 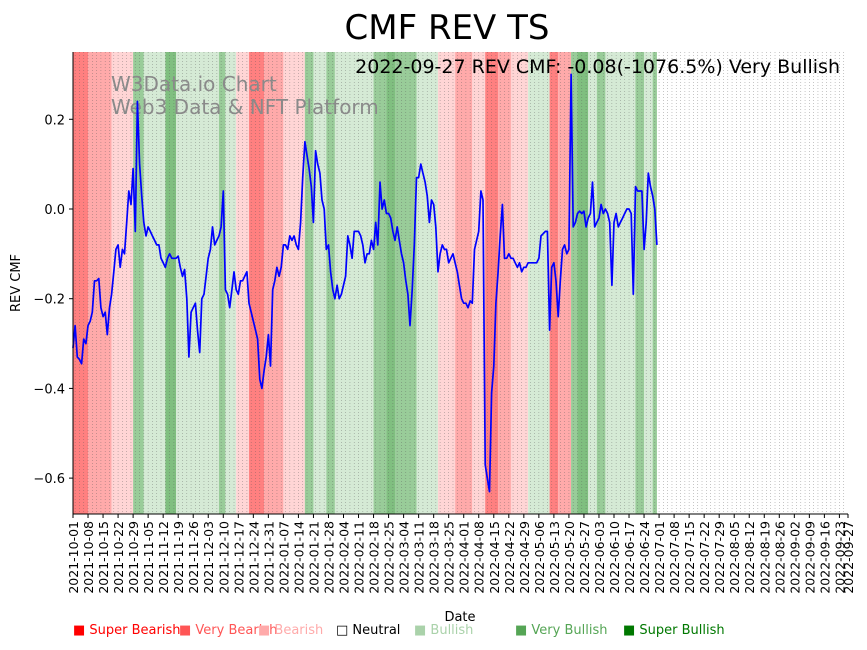 What do you see at coordinates (54, 120) in the screenshot?
I see `y-tick-label: 0.2` at bounding box center [54, 120].